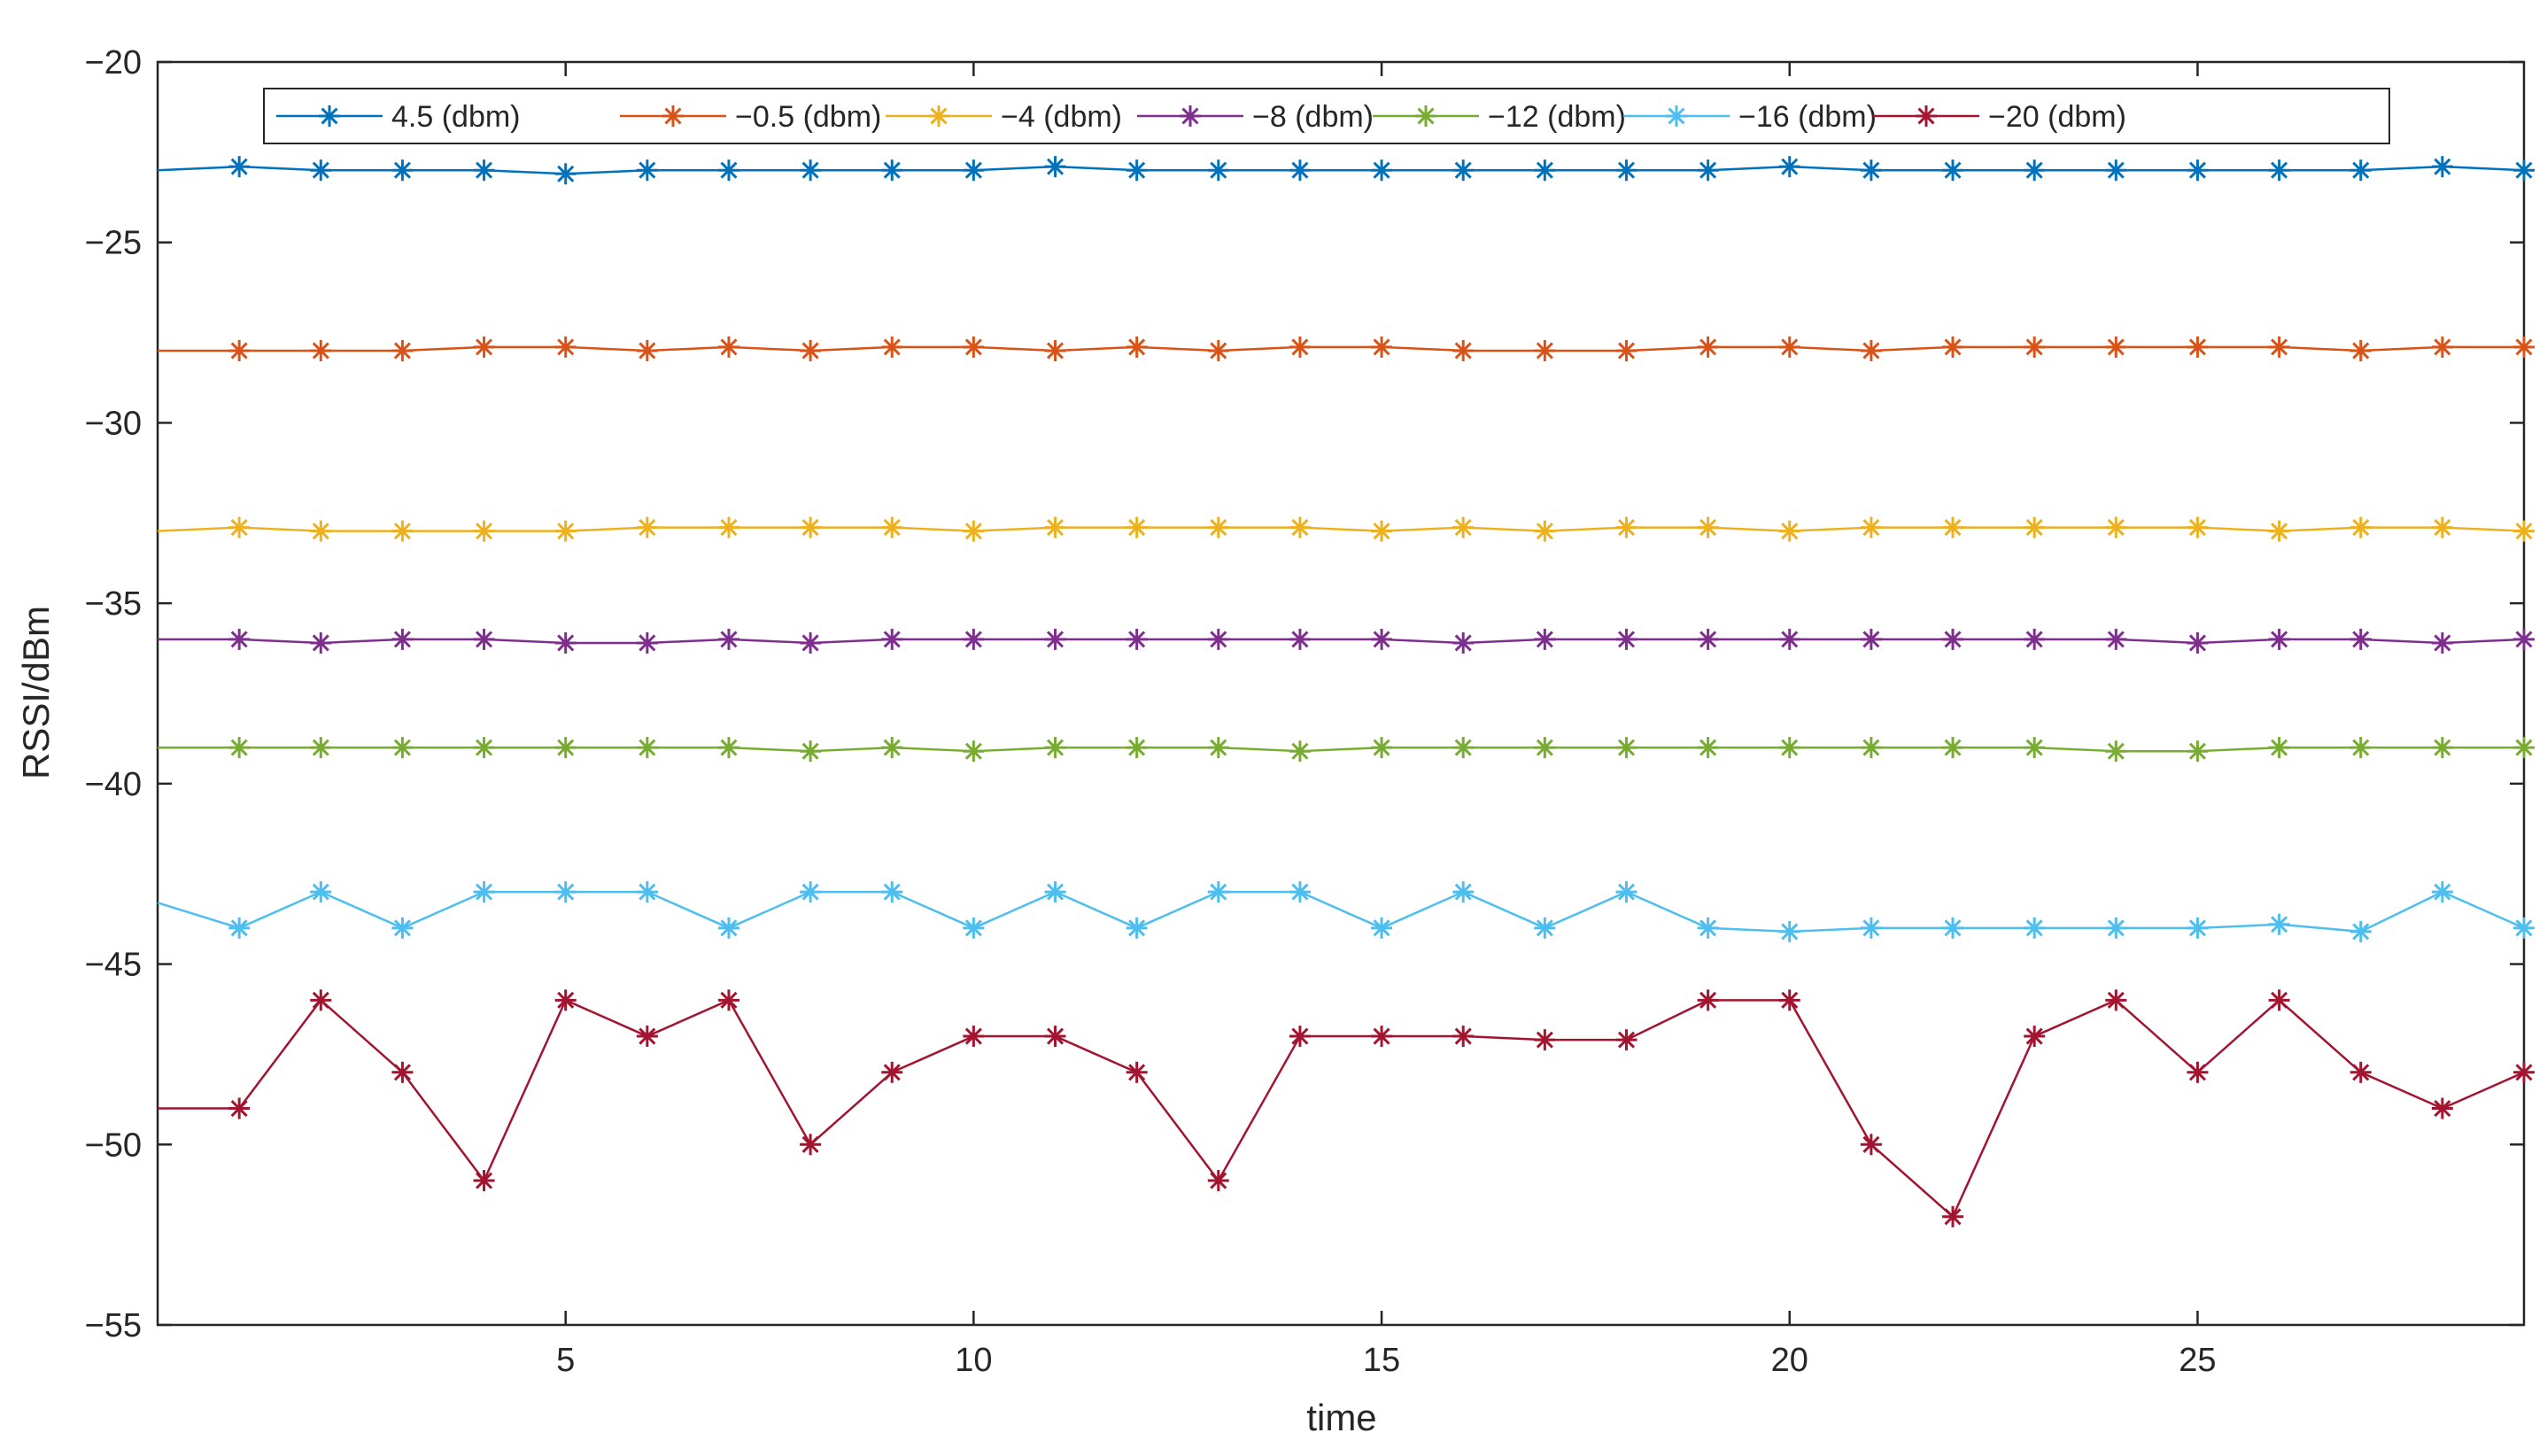  Describe the element at coordinates (1381, 1360) in the screenshot. I see `x-tick-label: 15` at that location.